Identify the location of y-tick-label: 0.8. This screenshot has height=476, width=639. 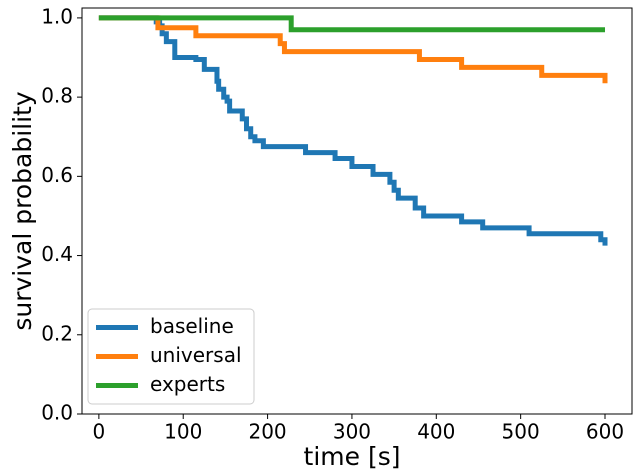
(57, 96).